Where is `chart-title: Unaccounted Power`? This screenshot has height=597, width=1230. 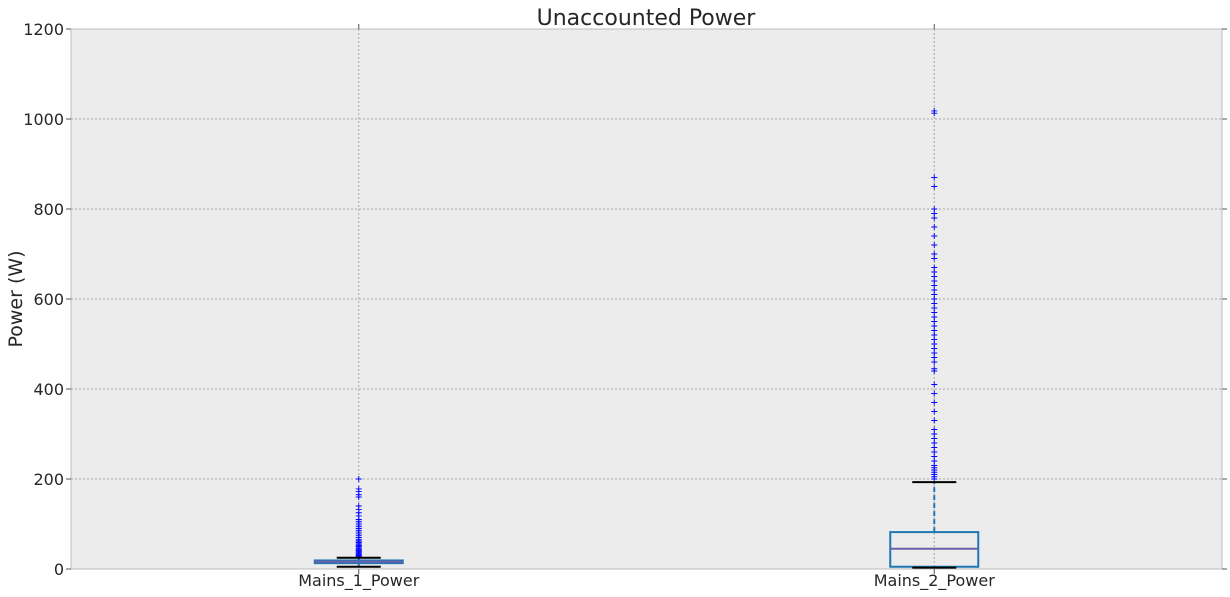 chart-title: Unaccounted Power is located at coordinates (647, 18).